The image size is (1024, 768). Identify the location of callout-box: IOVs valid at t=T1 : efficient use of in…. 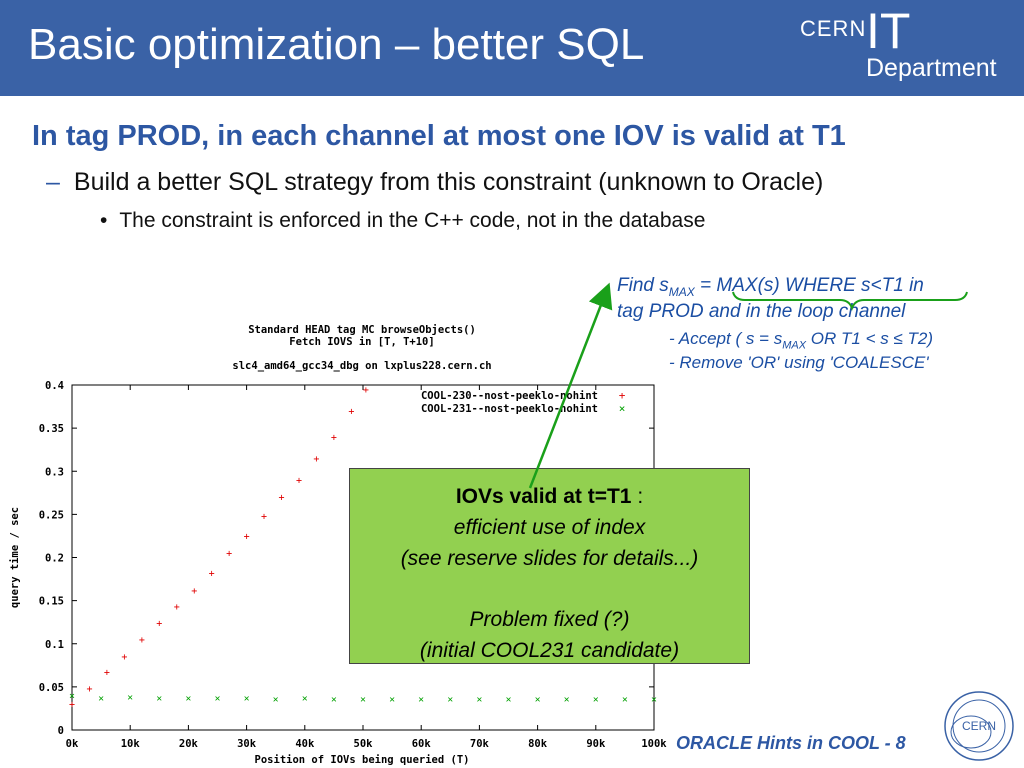
(549, 566).